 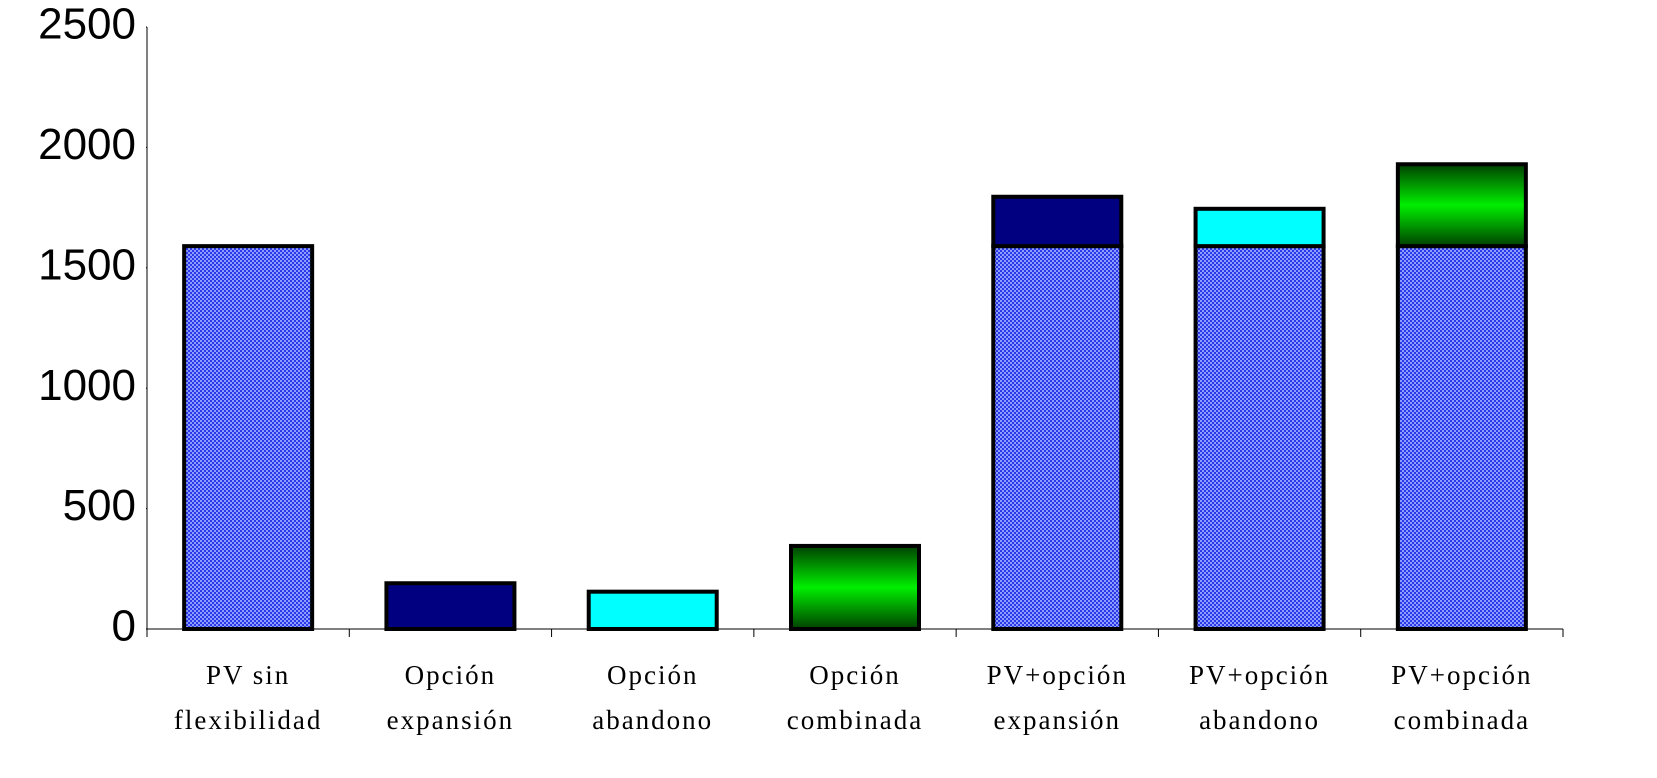 What do you see at coordinates (87, 24) in the screenshot?
I see `y-tick-label: 2500` at bounding box center [87, 24].